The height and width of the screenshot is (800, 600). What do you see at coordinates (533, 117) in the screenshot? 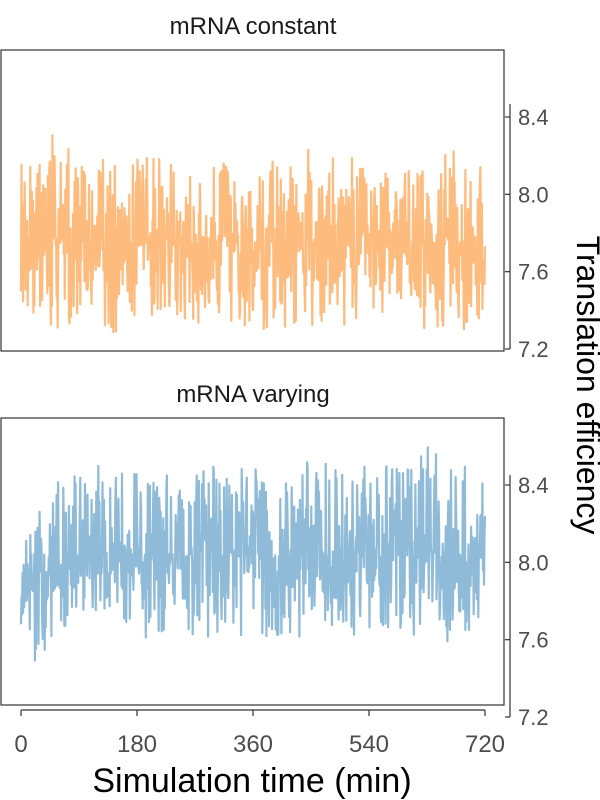
I see `panel-top-y-tick-label: 8.4` at bounding box center [533, 117].